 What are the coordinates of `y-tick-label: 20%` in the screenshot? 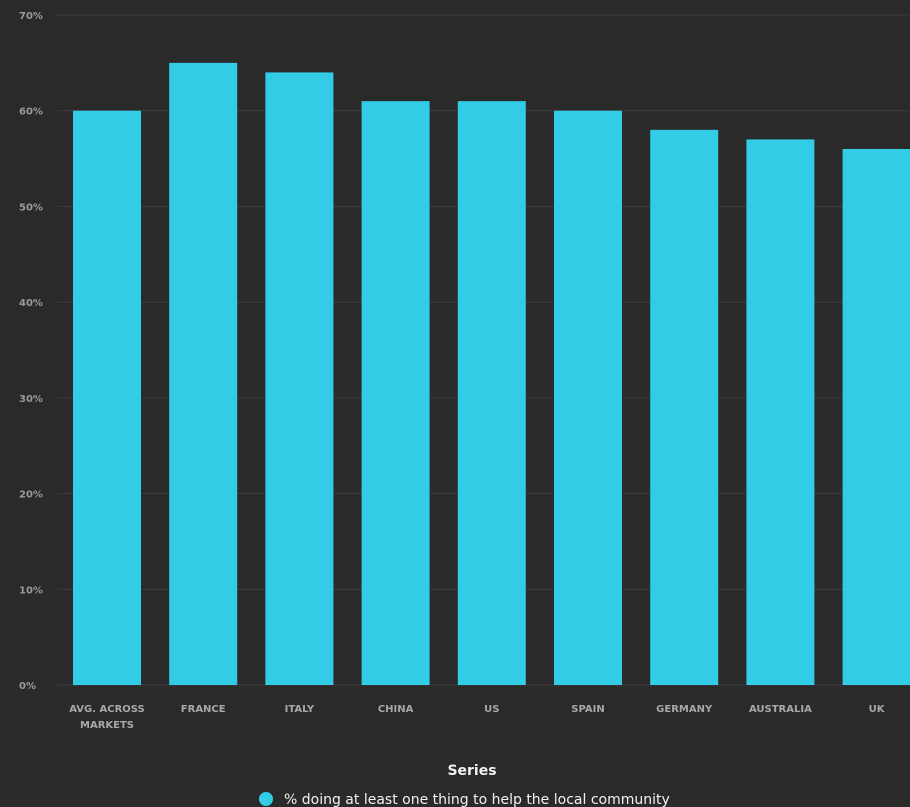 It's located at (31, 495).